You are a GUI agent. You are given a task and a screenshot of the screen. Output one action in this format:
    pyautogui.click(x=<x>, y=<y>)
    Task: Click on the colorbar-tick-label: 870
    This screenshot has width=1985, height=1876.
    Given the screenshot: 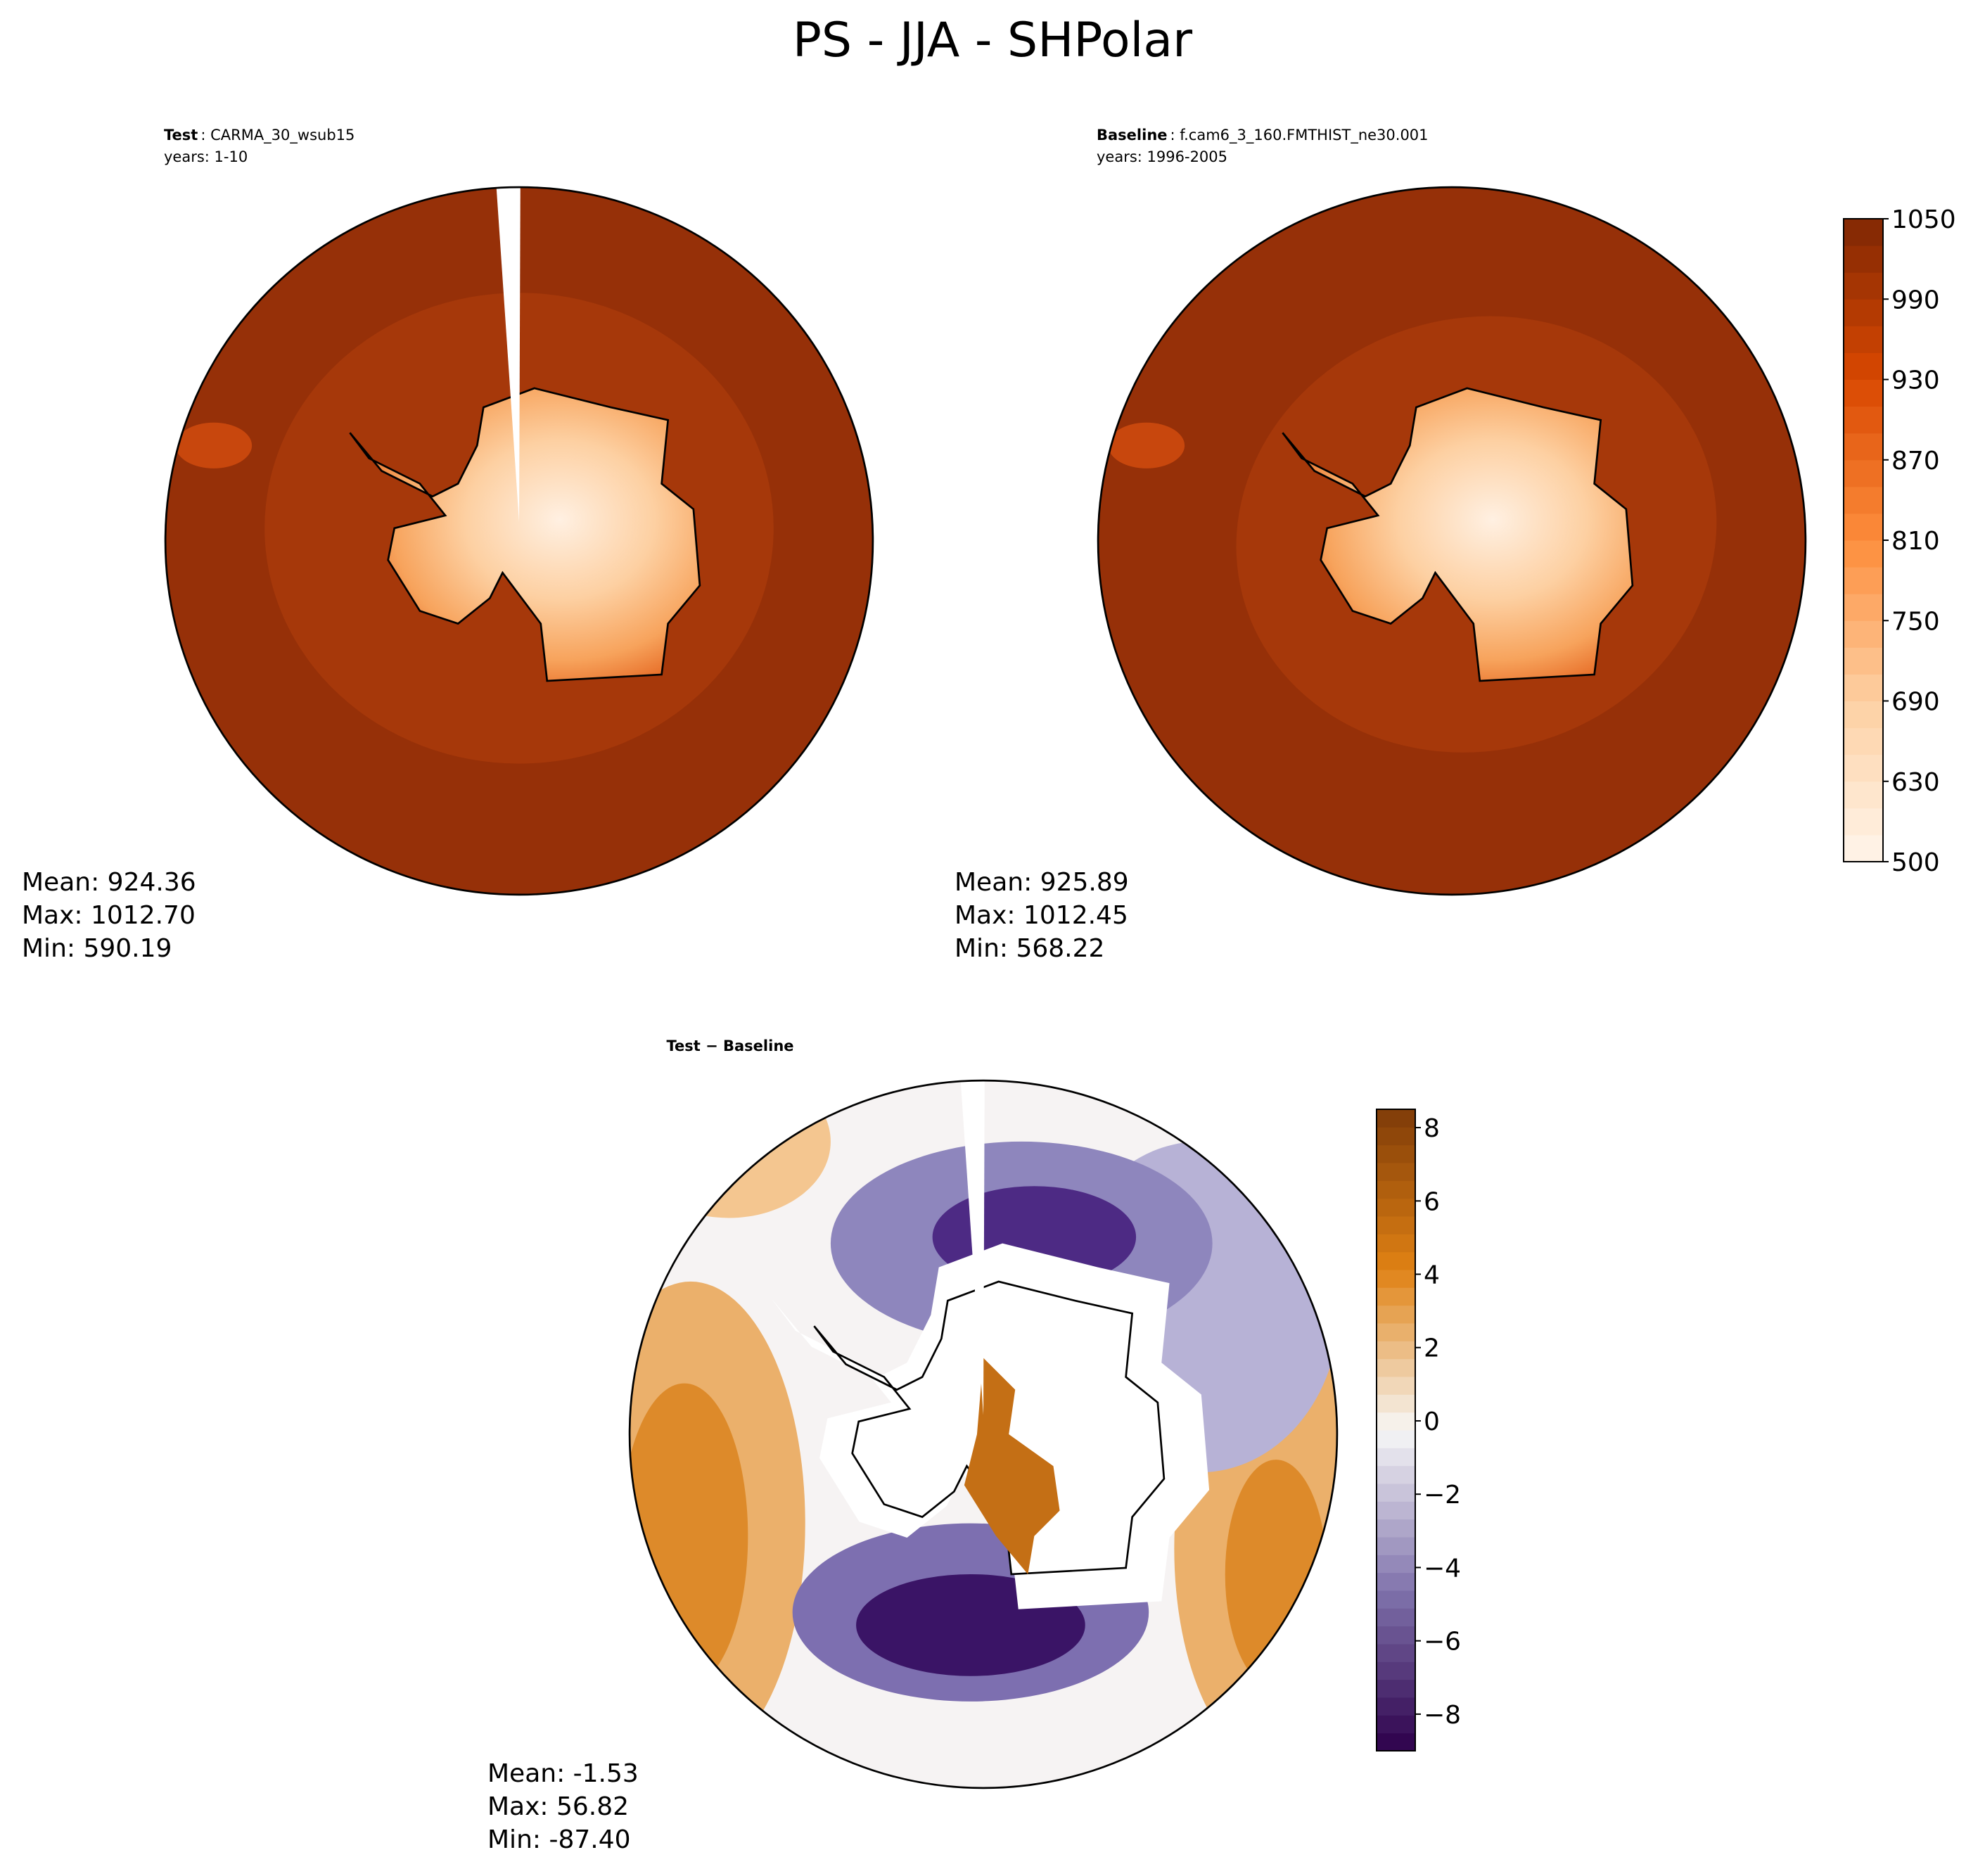 What is the action you would take?
    pyautogui.click(x=1916, y=461)
    